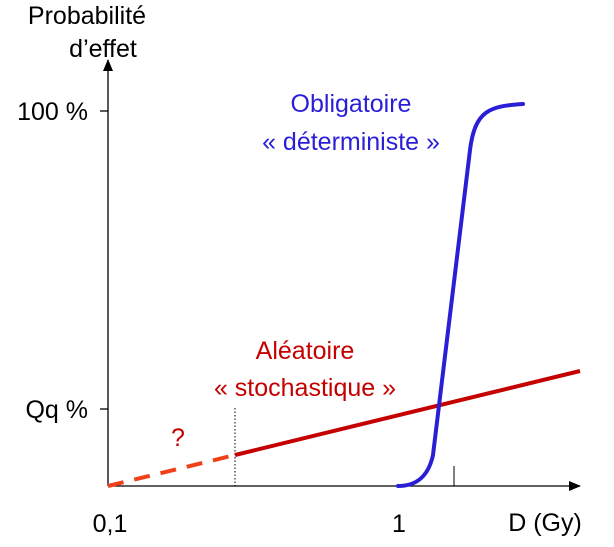 Image resolution: width=614 pixels, height=547 pixels. What do you see at coordinates (351, 104) in the screenshot?
I see `deterministic-label-line1: Obligatoire` at bounding box center [351, 104].